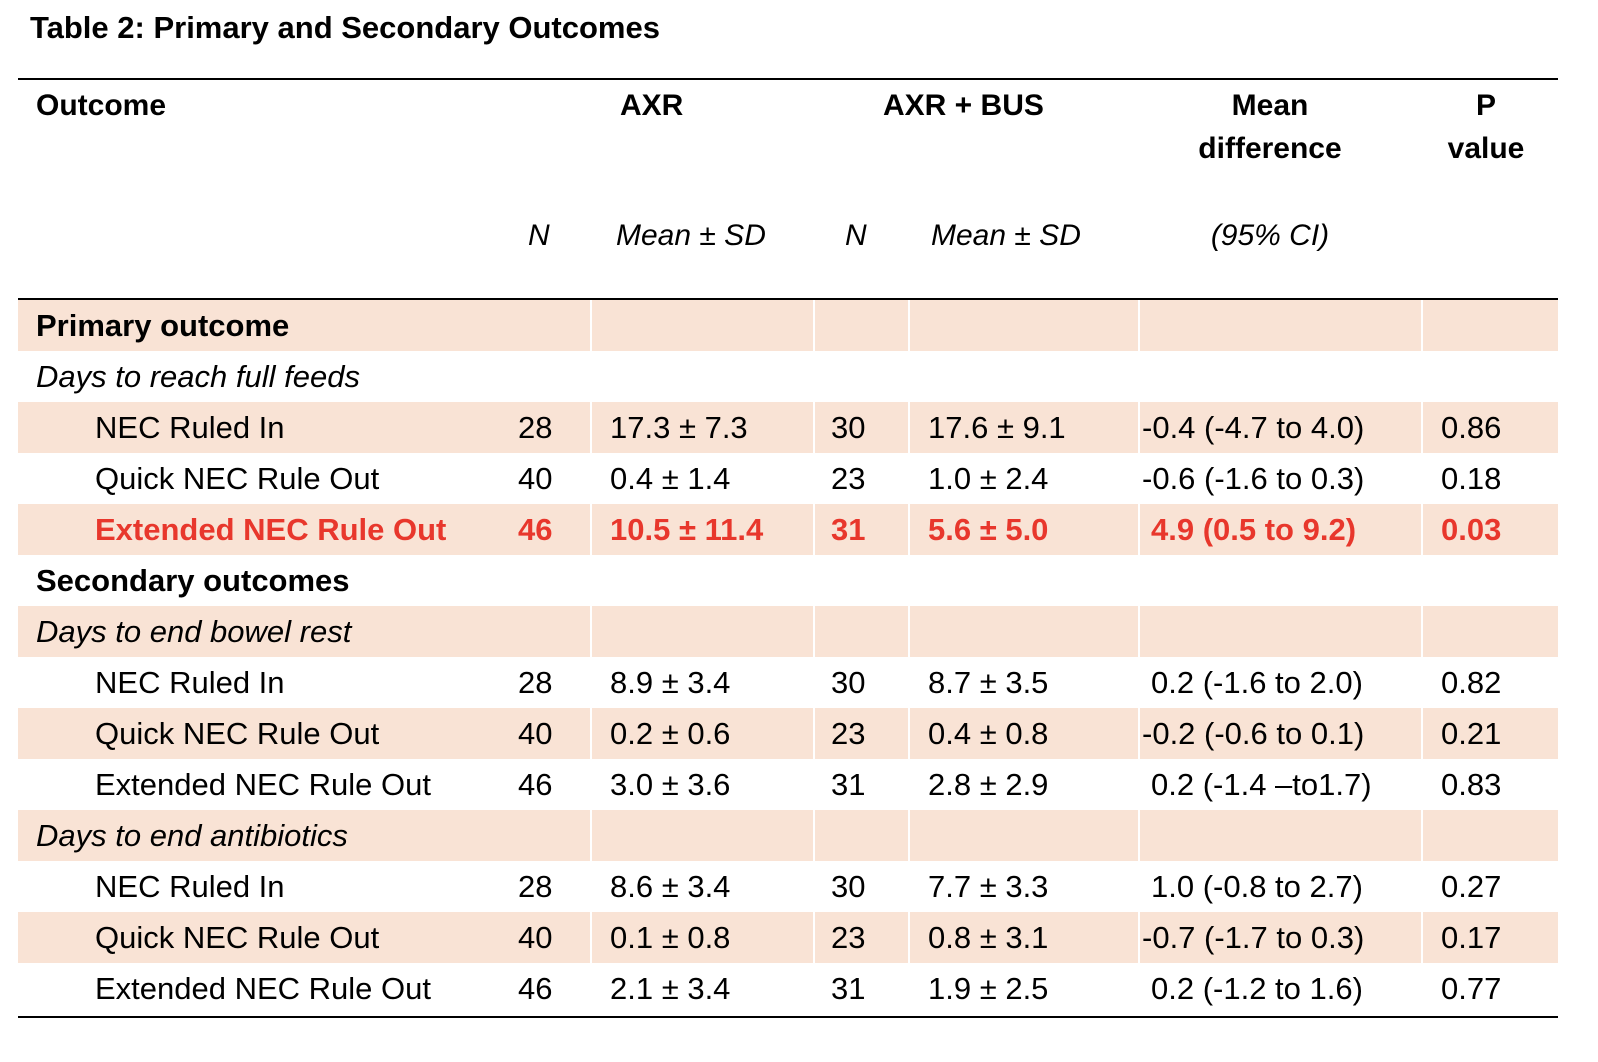 Image resolution: width=1598 pixels, height=1062 pixels. I want to click on section-row-primary: Primary outcome, so click(788, 325).